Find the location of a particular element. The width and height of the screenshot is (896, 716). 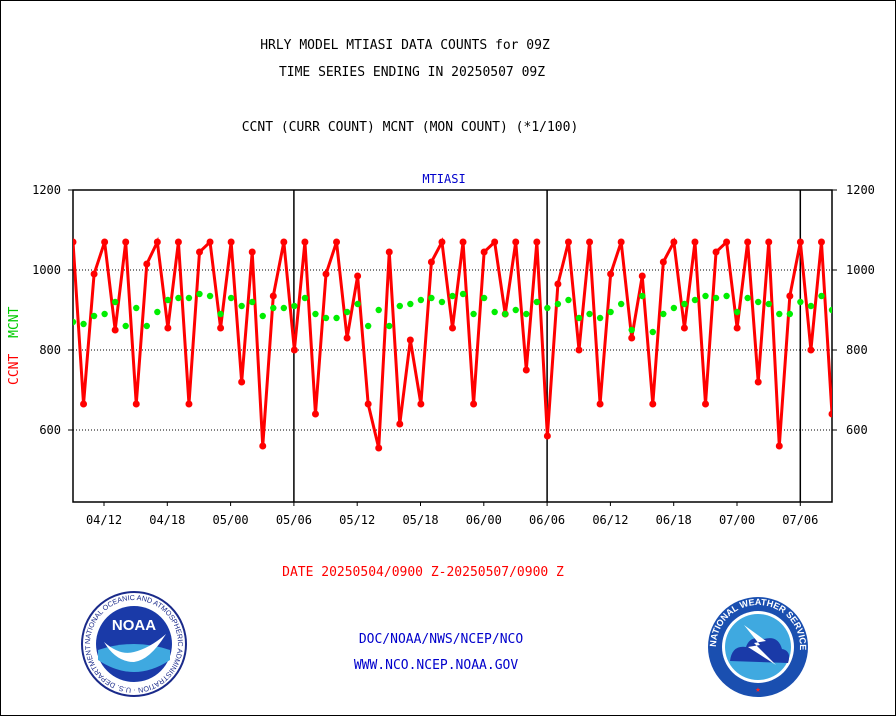

x-tick-label: 04/18 is located at coordinates (167, 520).